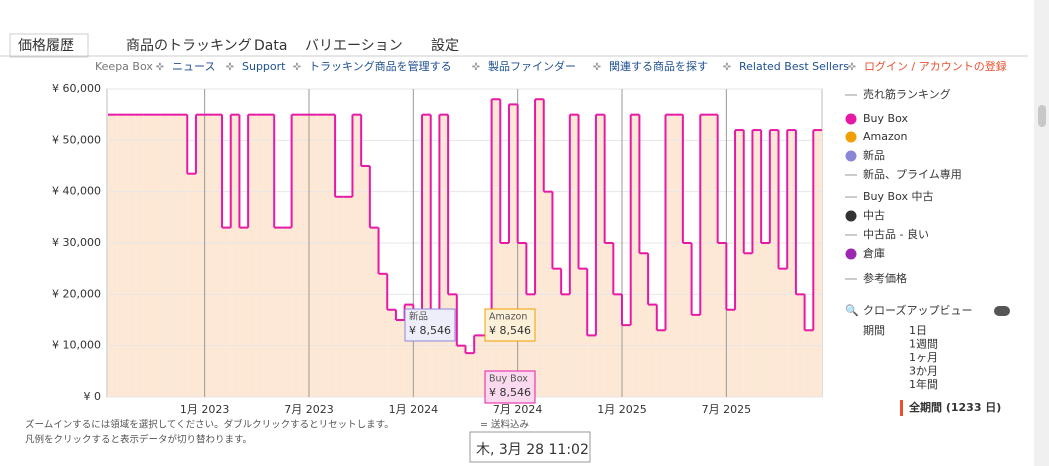 Image resolution: width=1049 pixels, height=466 pixels. I want to click on nav-link: ログイン / アカウントの登録, so click(935, 66).